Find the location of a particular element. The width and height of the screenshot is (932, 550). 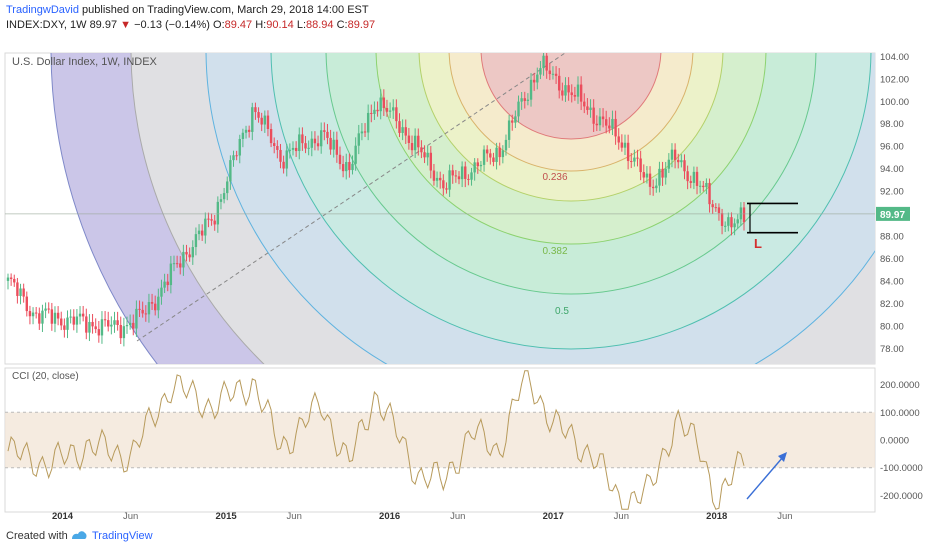

tradingview-brand-link: TradingView is located at coordinates (122, 536).